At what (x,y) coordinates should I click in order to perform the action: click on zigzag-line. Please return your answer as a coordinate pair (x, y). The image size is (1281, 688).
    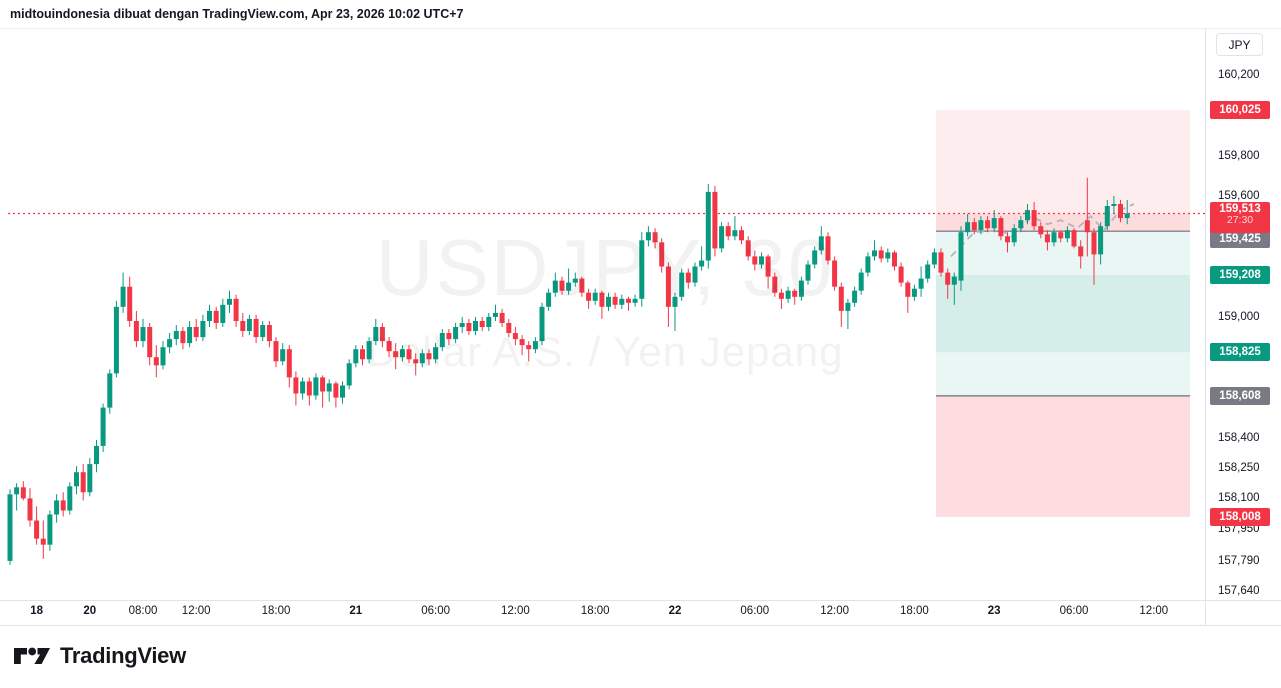
    Looking at the image, I should click on (1042, 230).